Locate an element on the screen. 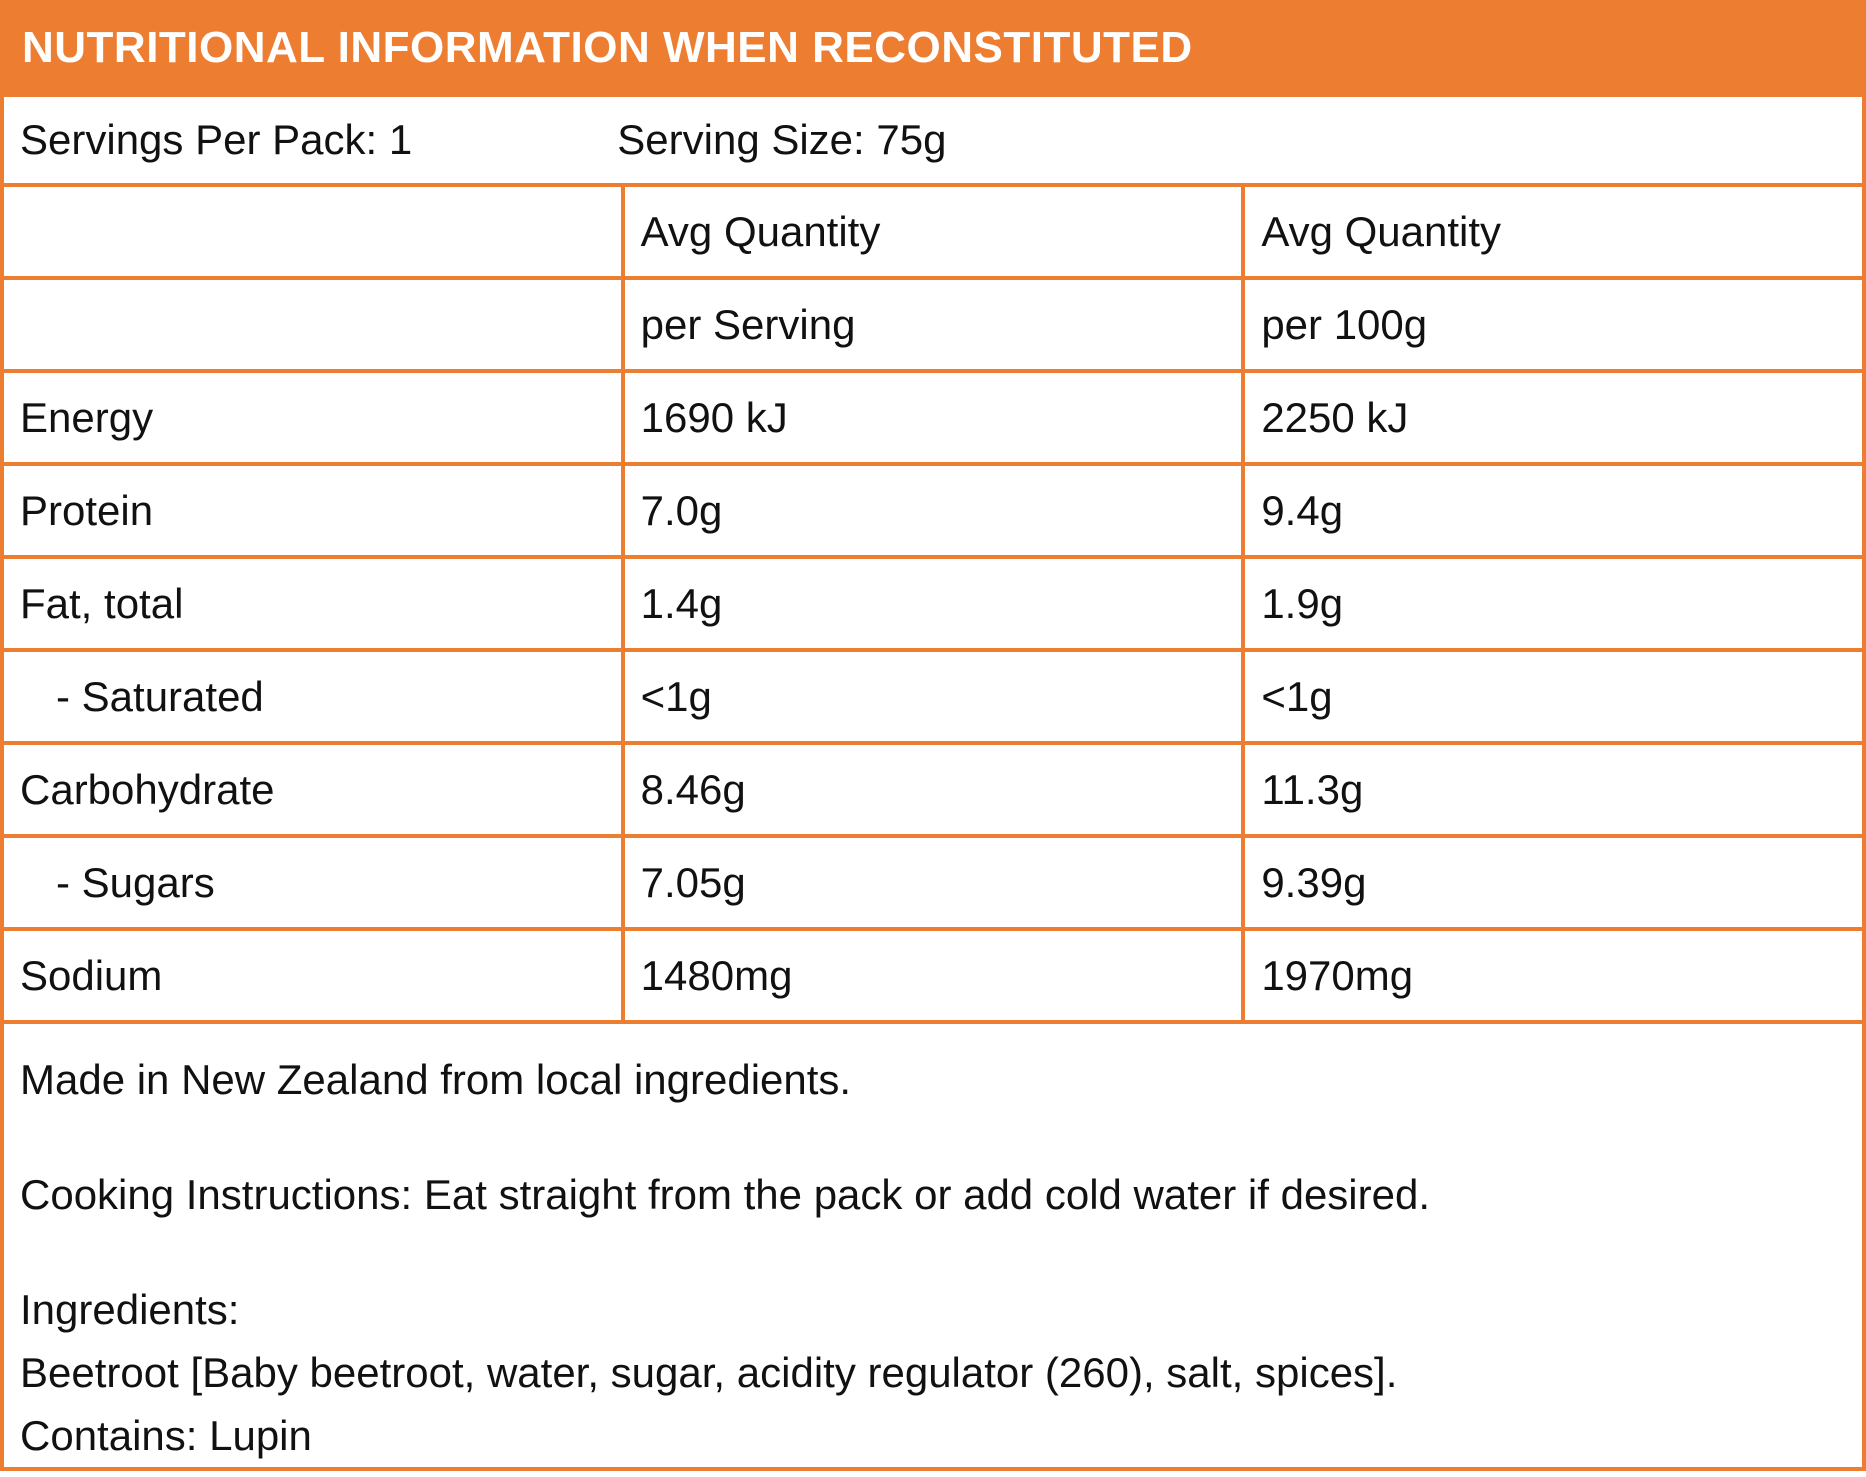  value-per-serving: 1480mg is located at coordinates (933, 975).